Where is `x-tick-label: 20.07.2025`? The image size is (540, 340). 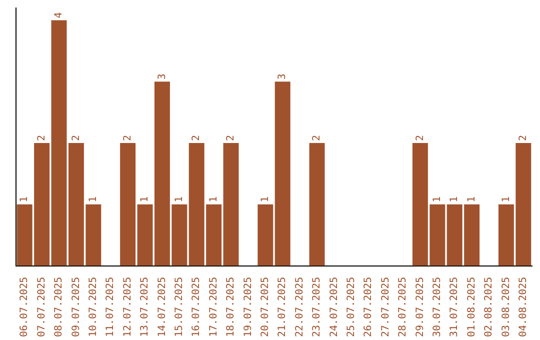 x-tick-label: 20.07.2025 is located at coordinates (265, 307).